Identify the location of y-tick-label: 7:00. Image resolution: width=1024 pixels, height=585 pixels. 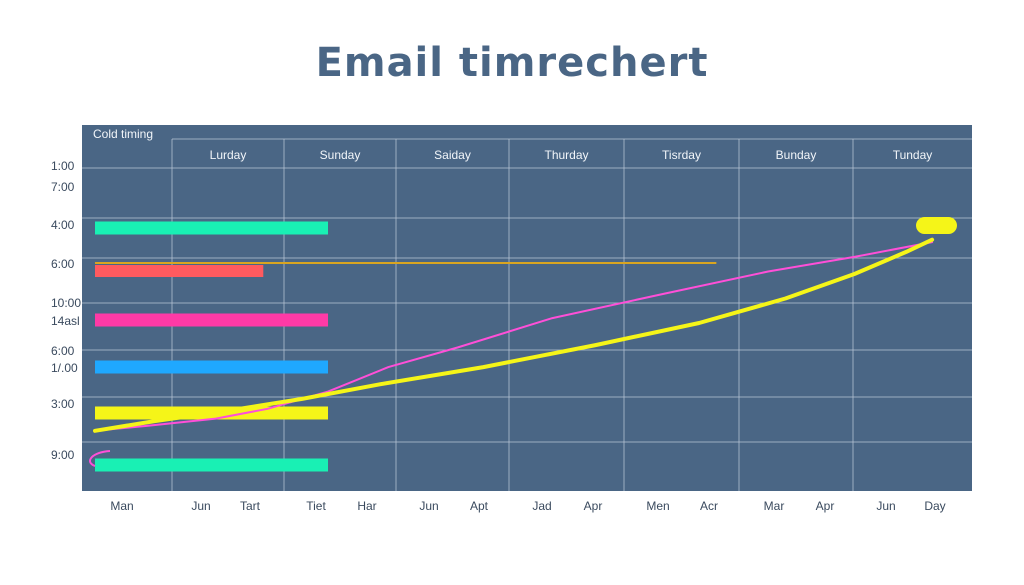
(63, 187).